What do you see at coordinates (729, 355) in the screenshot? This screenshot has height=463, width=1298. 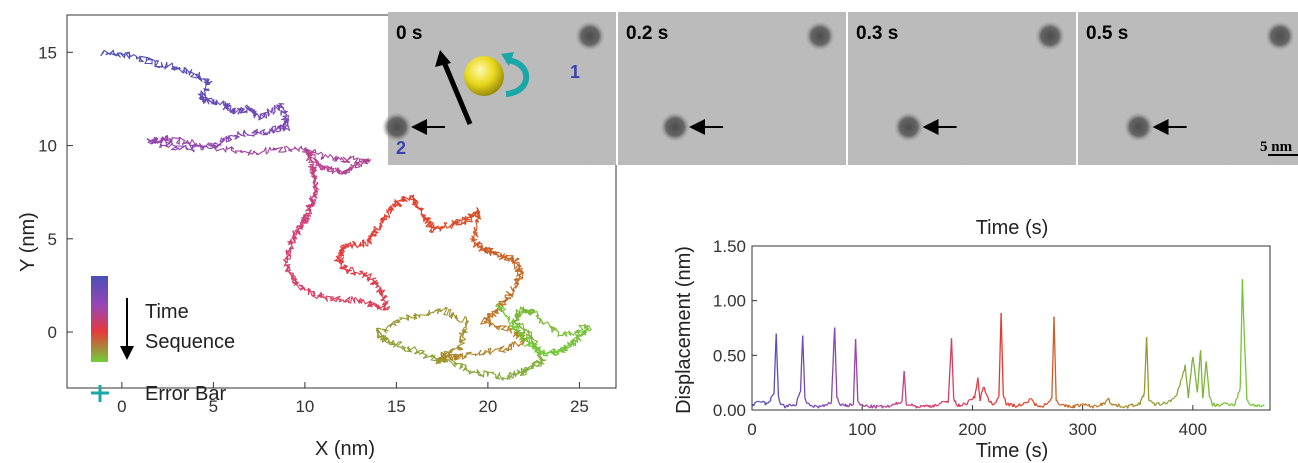 I see `displacement-y-tick-label: 0.50` at bounding box center [729, 355].